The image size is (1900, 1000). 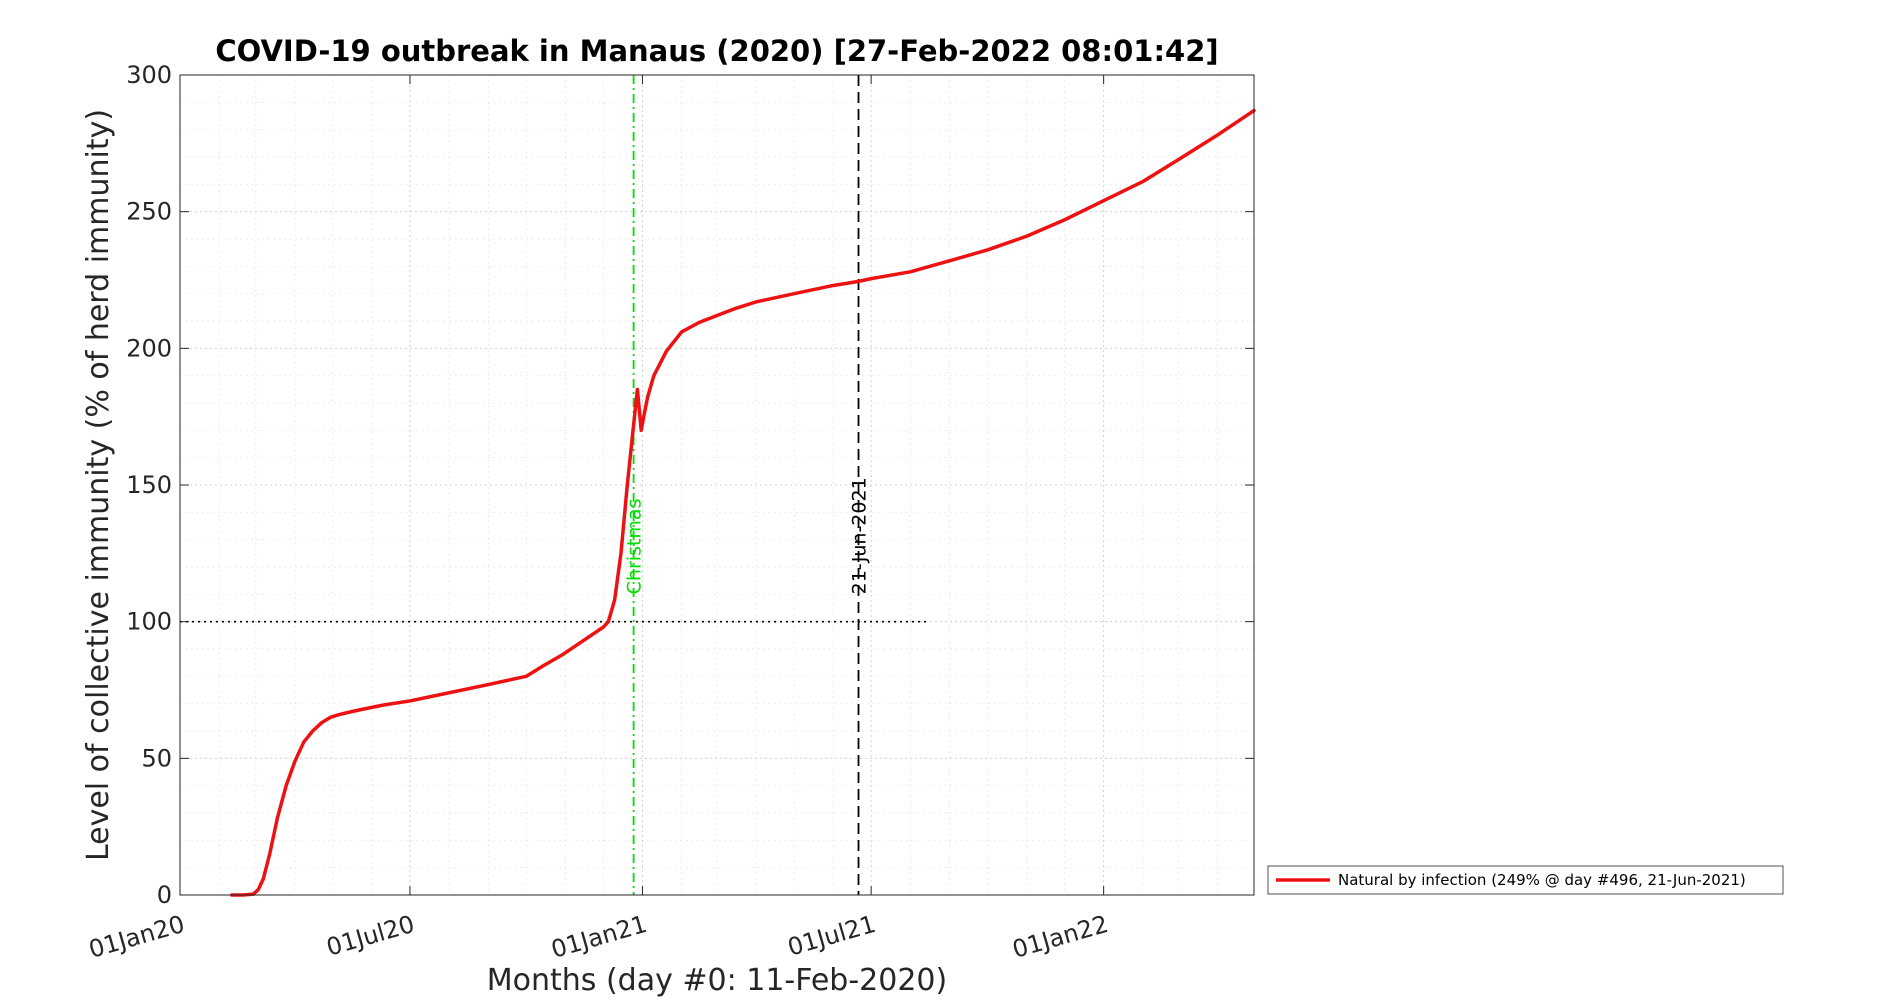 What do you see at coordinates (156, 758) in the screenshot?
I see `y-tick-label: 50` at bounding box center [156, 758].